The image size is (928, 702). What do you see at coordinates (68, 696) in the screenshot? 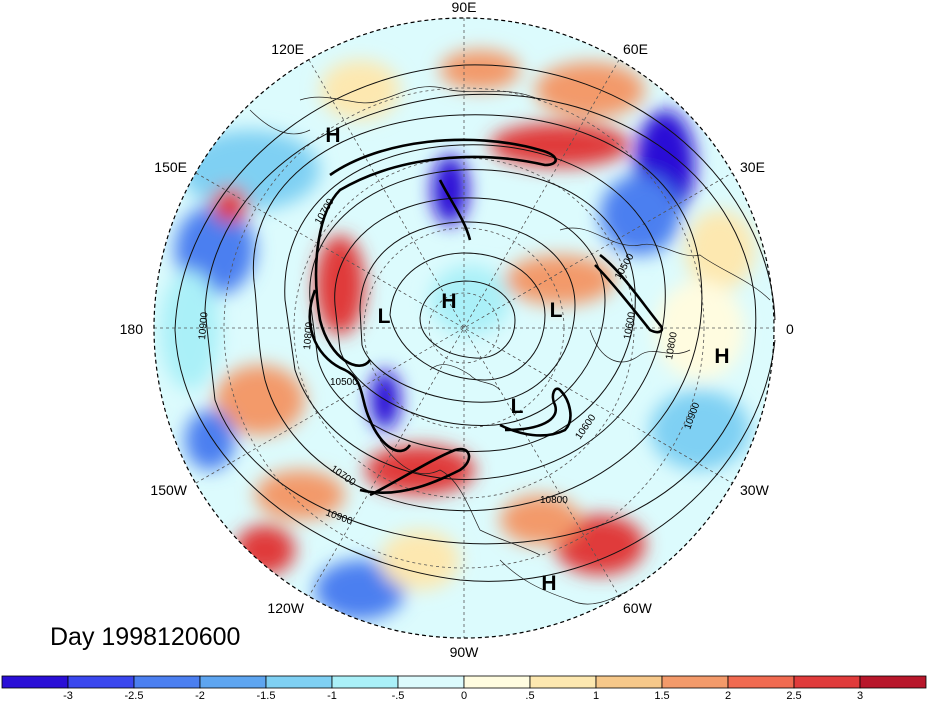
I see `colorbar-tick-label: -3` at bounding box center [68, 696].